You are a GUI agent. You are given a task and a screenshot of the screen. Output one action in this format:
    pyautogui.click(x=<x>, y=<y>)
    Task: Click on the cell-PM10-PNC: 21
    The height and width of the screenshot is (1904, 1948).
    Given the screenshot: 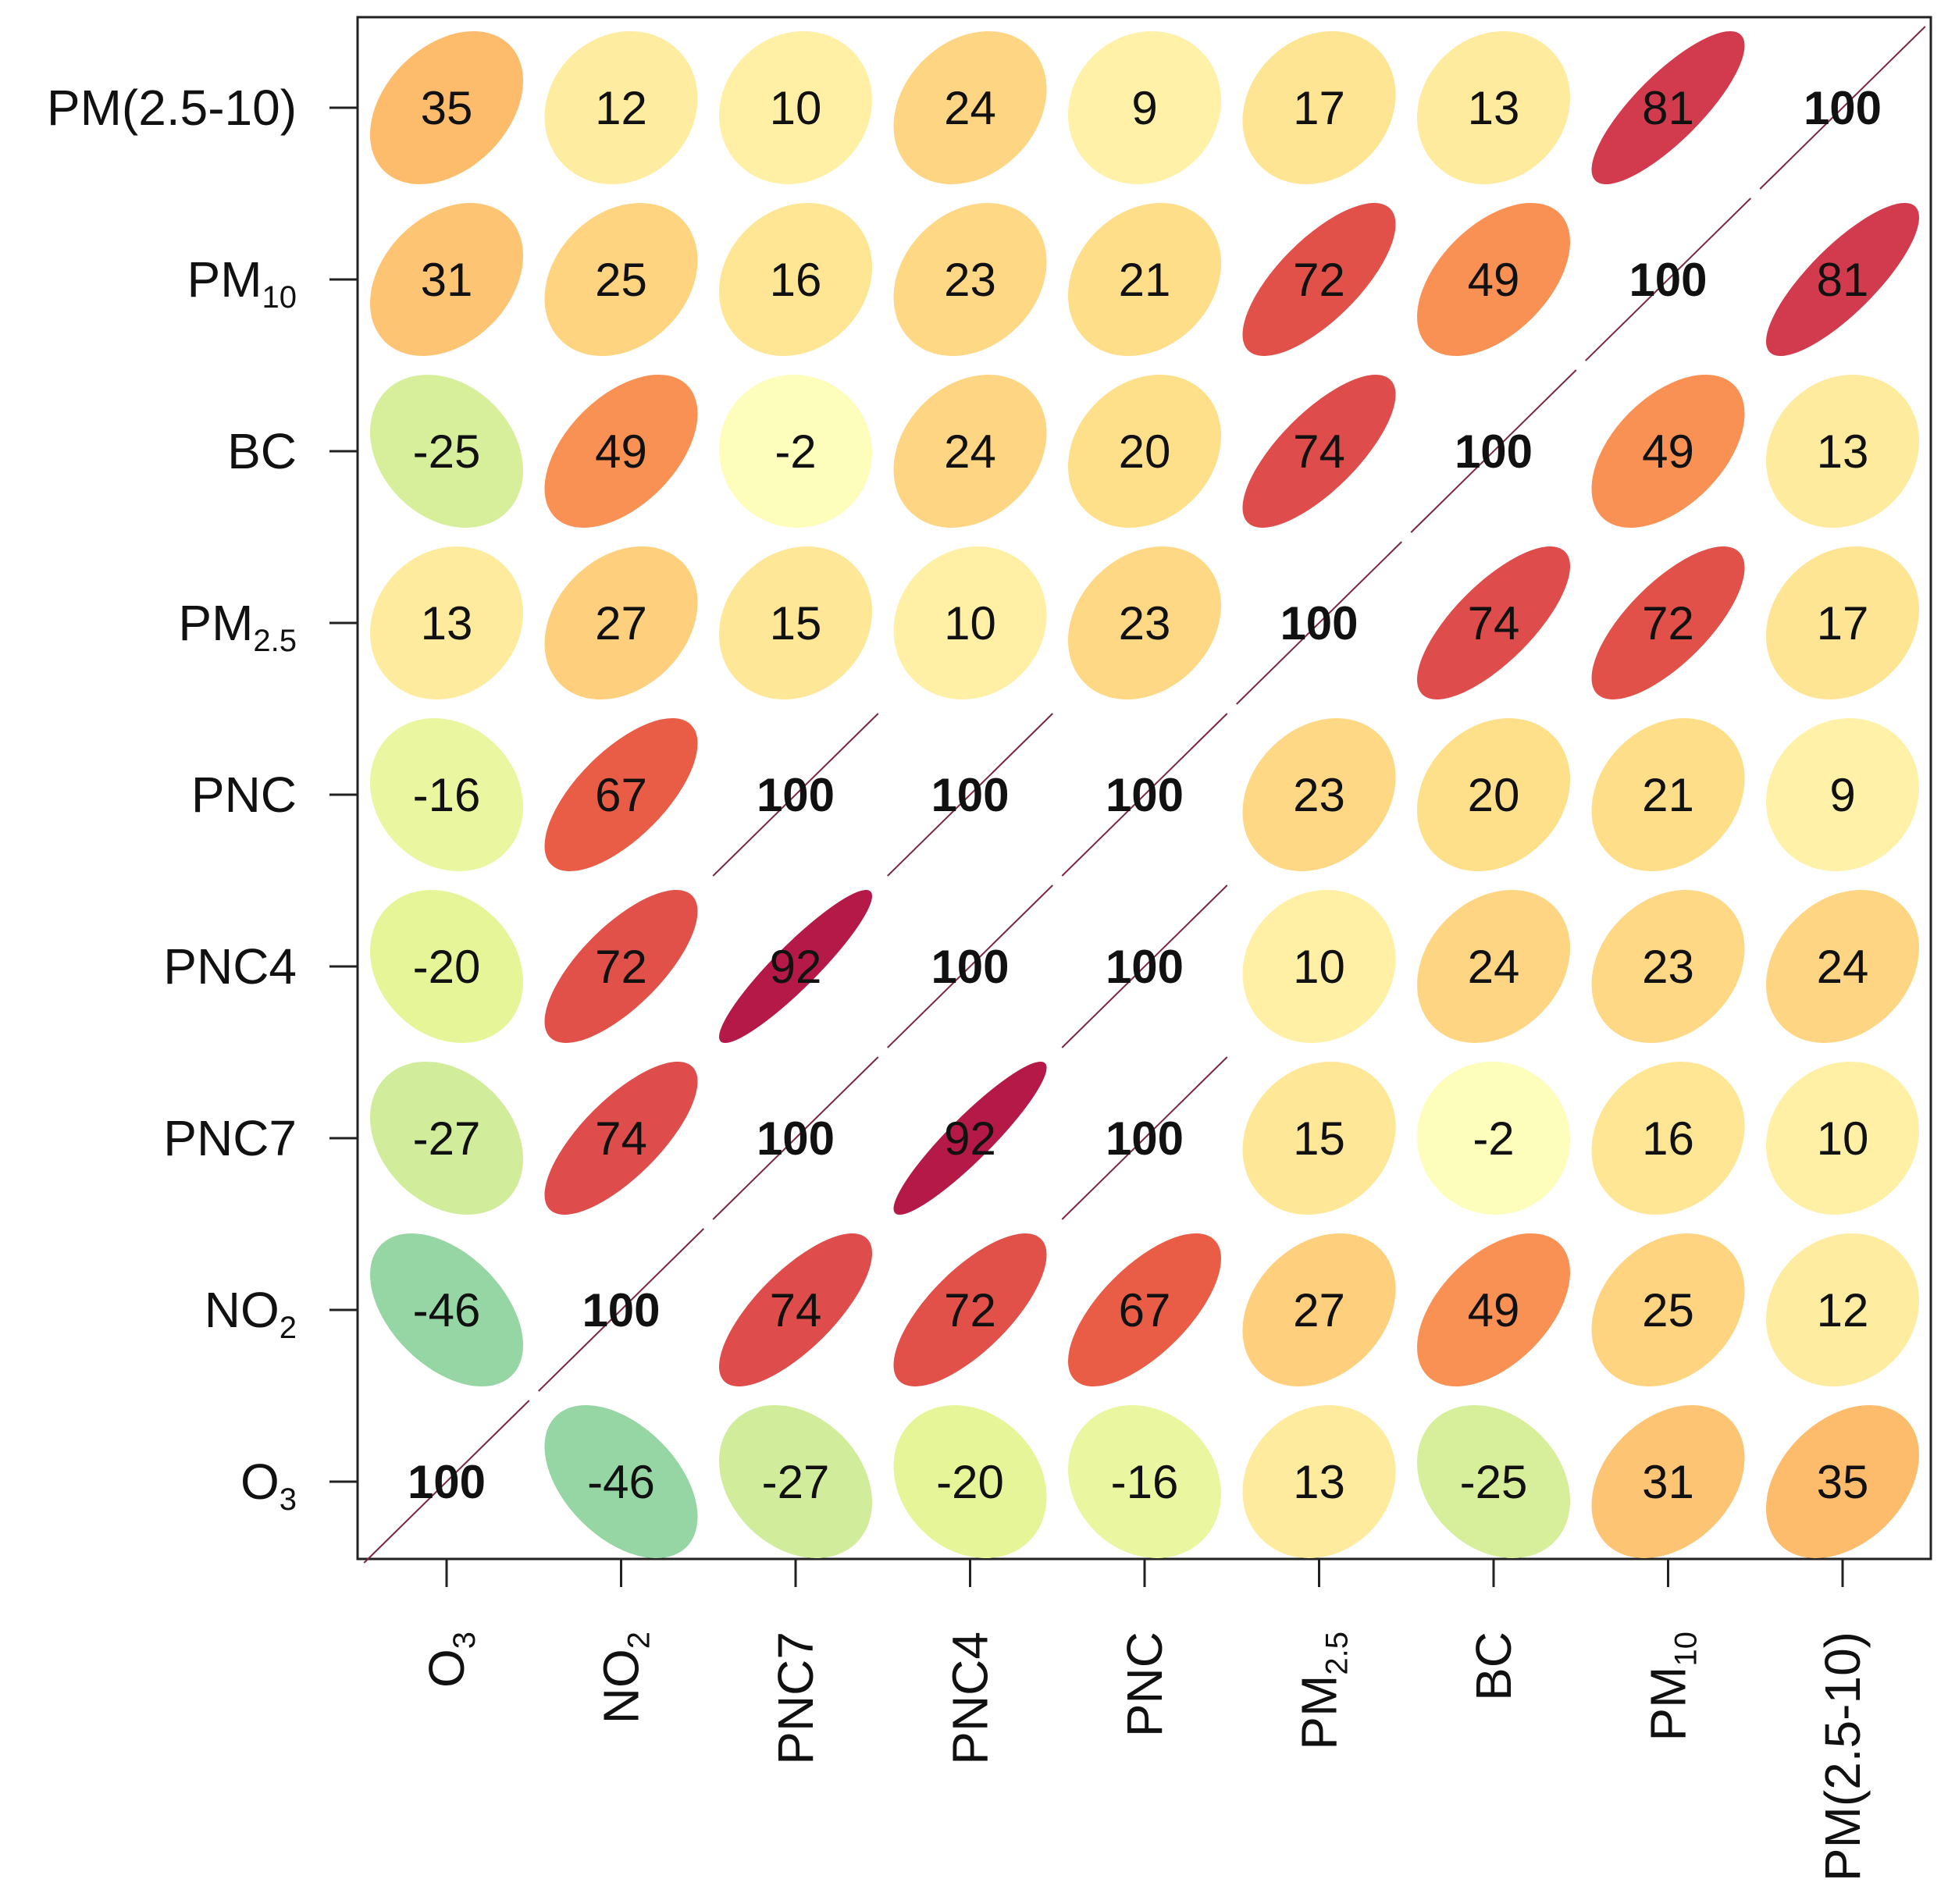 What is the action you would take?
    pyautogui.click(x=1144, y=280)
    